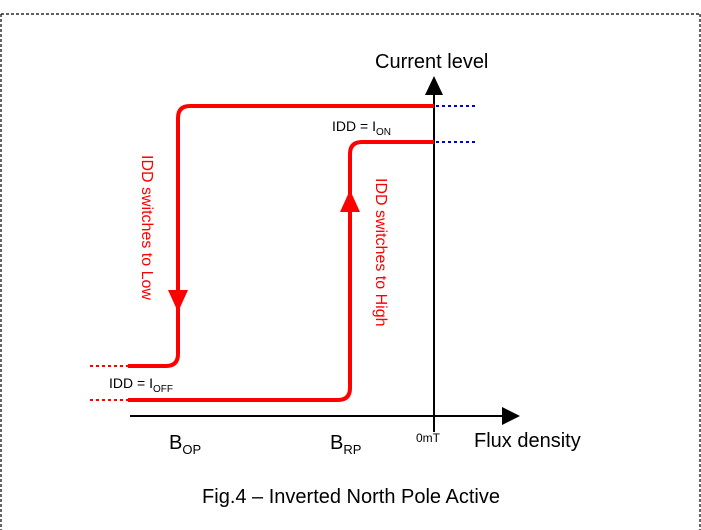 The image size is (701, 530). I want to click on red-dotted-lines, so click(109, 383).